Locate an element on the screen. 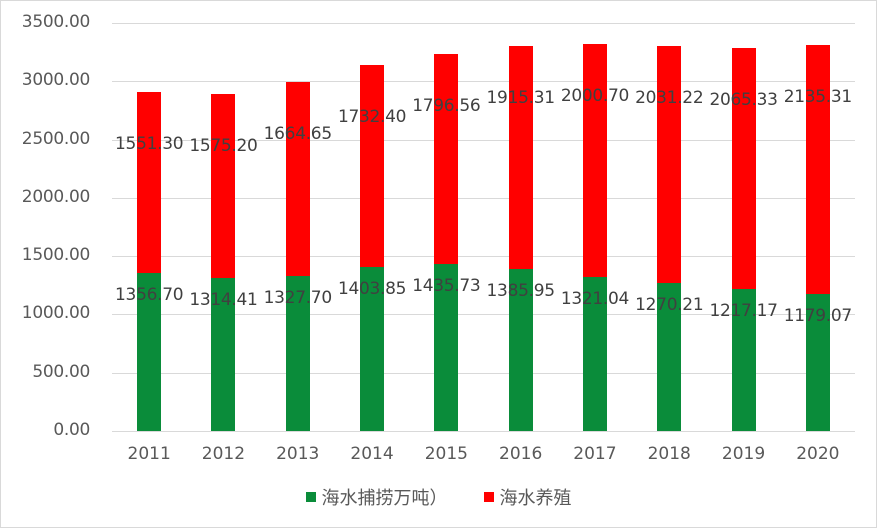 Image resolution: width=877 pixels, height=528 pixels. y-axis-tick-label: 2000.00 is located at coordinates (56, 196).